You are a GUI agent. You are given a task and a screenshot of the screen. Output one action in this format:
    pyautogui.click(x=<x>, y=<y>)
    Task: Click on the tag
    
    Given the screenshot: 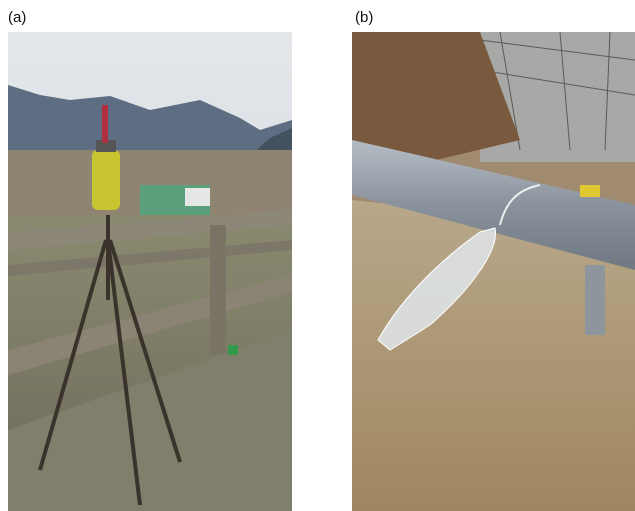 What is the action you would take?
    pyautogui.click(x=590, y=191)
    